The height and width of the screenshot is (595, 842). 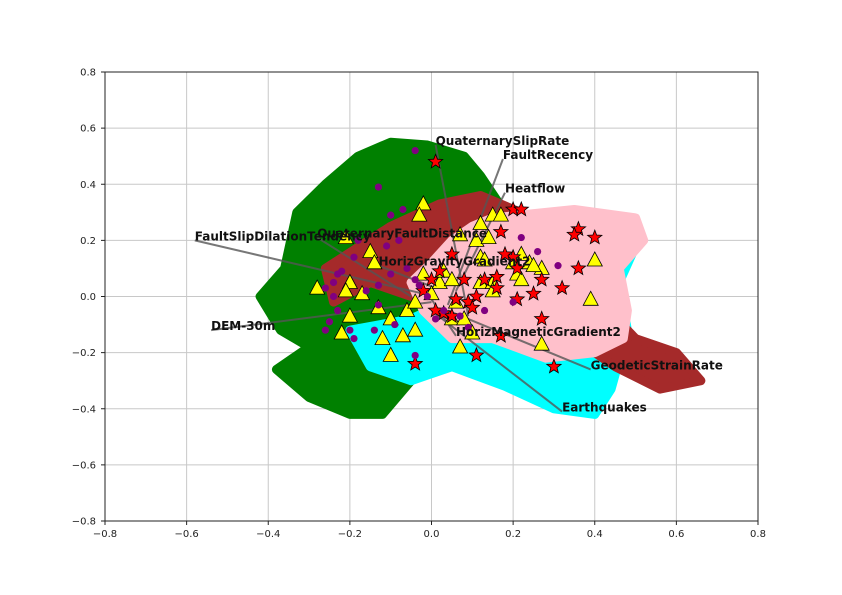 What do you see at coordinates (758, 534) in the screenshot?
I see `x-tick-label: 0.8` at bounding box center [758, 534].